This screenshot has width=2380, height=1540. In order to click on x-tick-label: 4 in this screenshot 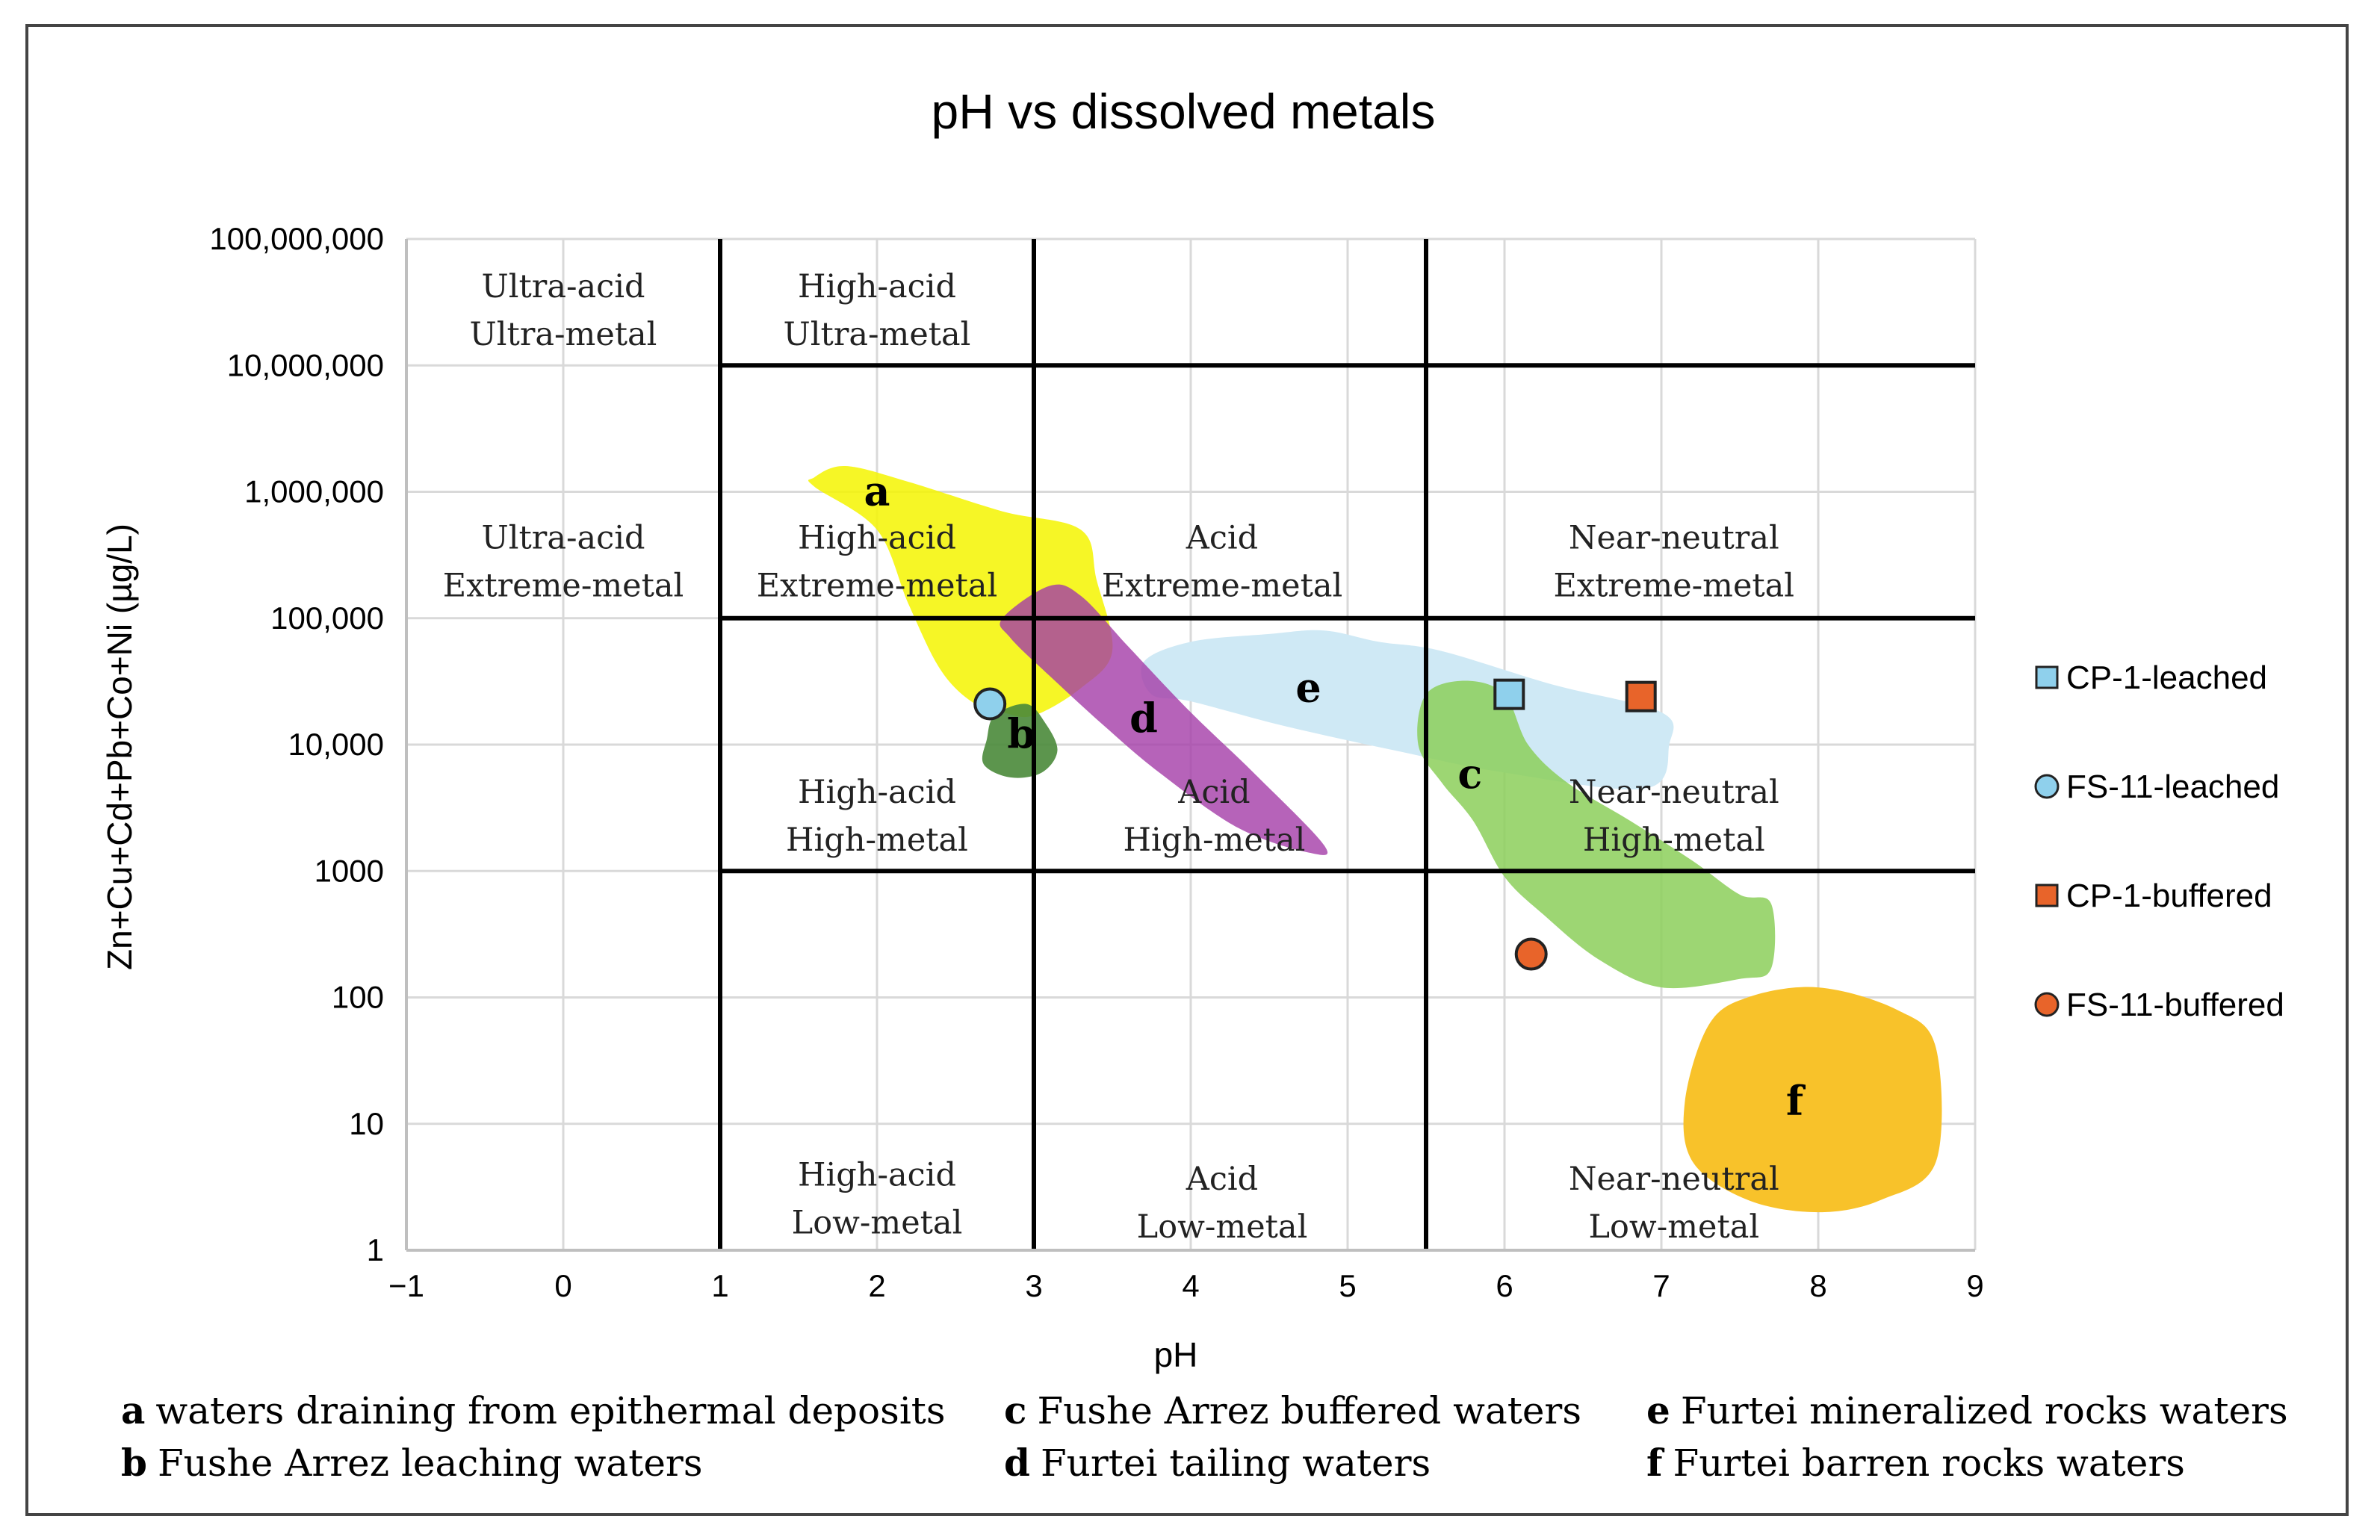, I will do `click(1190, 1285)`.